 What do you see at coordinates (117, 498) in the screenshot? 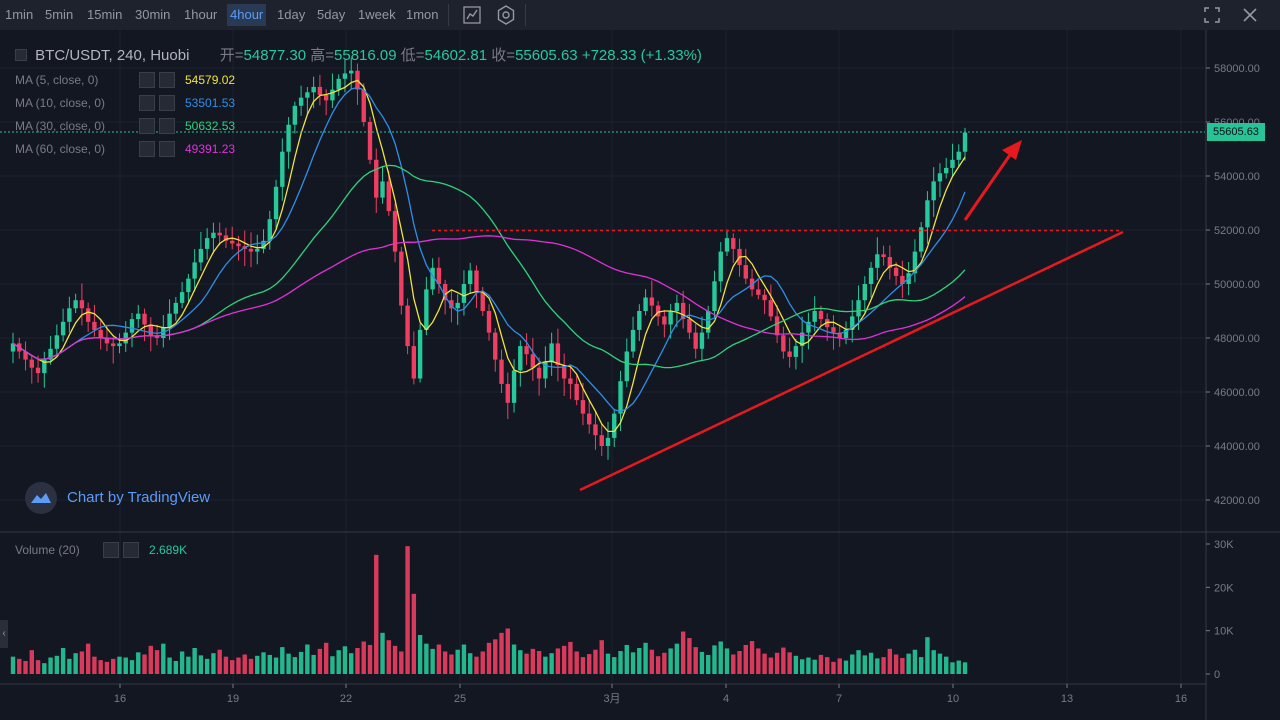
I see `tradingview-watermark: Chart by TradingView` at bounding box center [117, 498].